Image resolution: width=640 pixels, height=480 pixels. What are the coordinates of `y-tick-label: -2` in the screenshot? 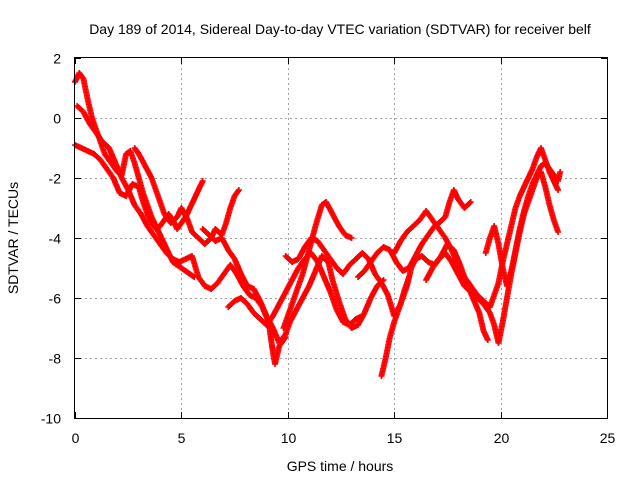 It's located at (55, 179).